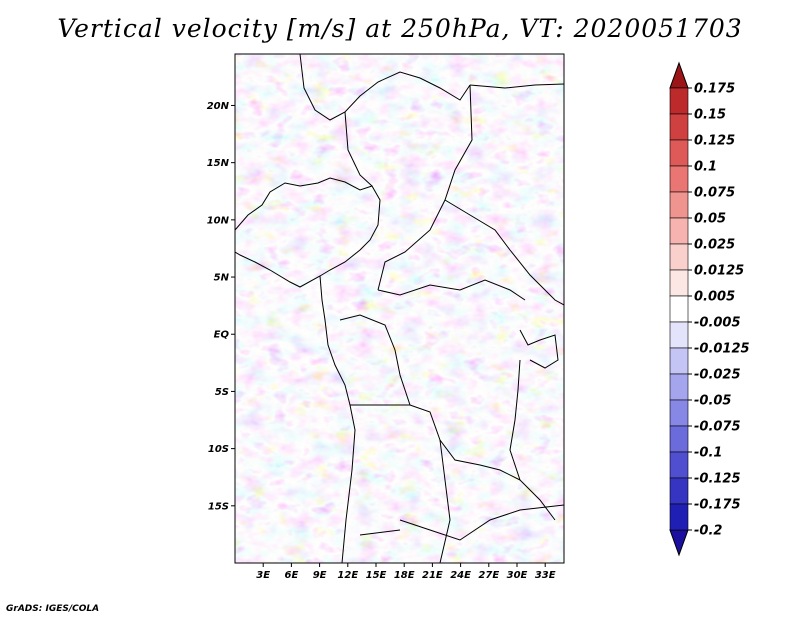 This screenshot has width=800, height=618. What do you see at coordinates (717, 505) in the screenshot?
I see `colorbar-label: -0.175` at bounding box center [717, 505].